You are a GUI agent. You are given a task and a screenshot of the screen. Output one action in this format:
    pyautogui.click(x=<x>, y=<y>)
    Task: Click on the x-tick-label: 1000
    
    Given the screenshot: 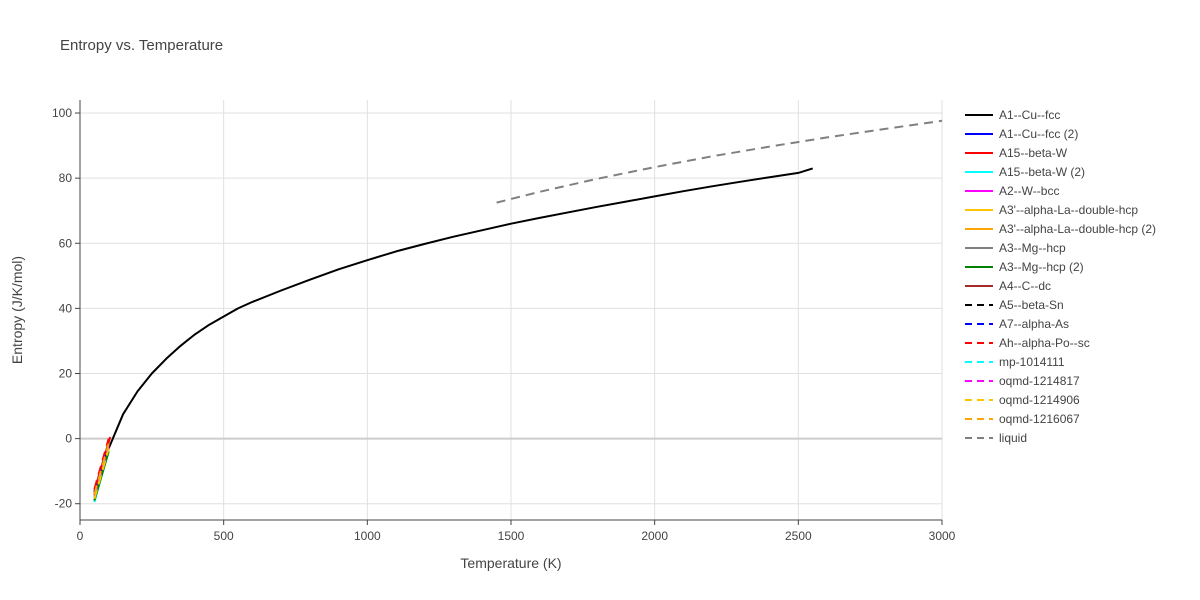 What is the action you would take?
    pyautogui.click(x=367, y=536)
    